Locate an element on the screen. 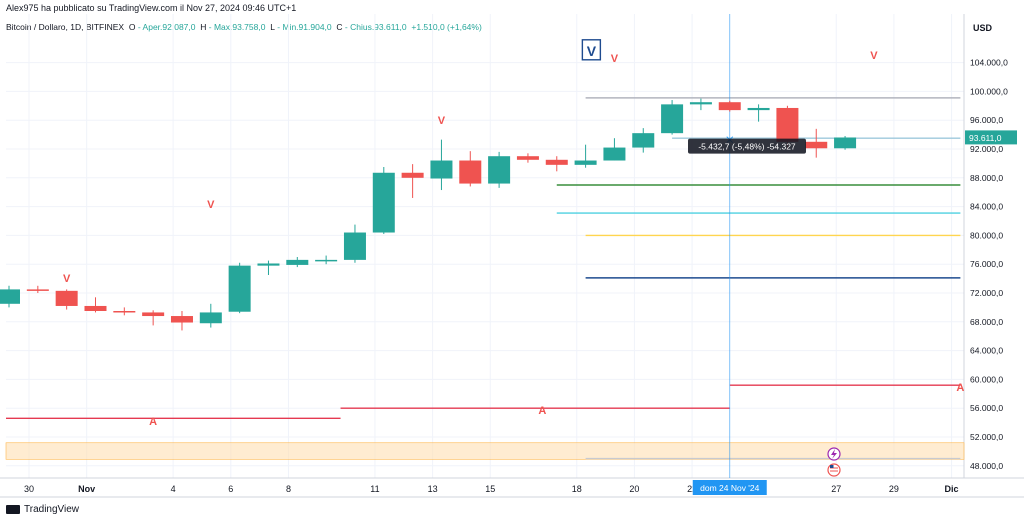  price-tick-label: 56.000,0 is located at coordinates (986, 408).